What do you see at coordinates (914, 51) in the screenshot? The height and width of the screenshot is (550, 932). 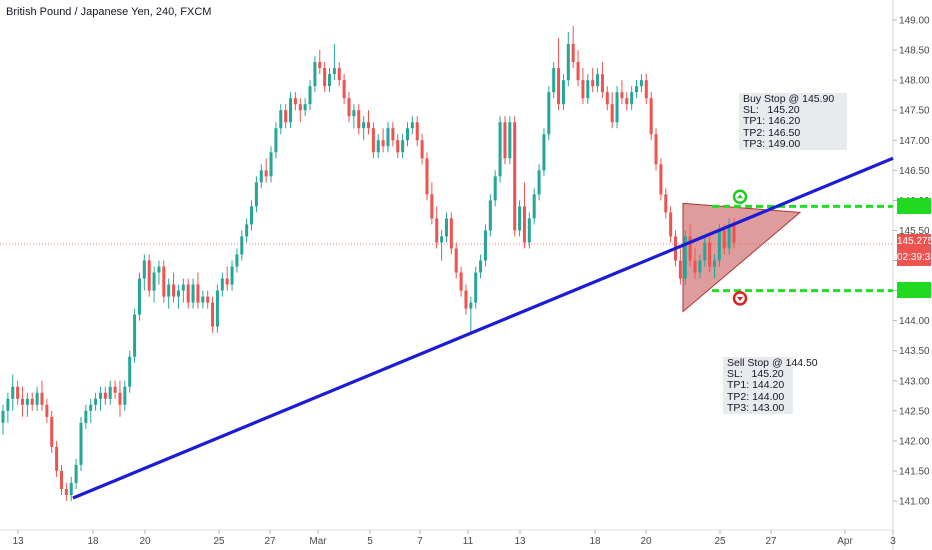 I see `y-tick-label: 148.50` at bounding box center [914, 51].